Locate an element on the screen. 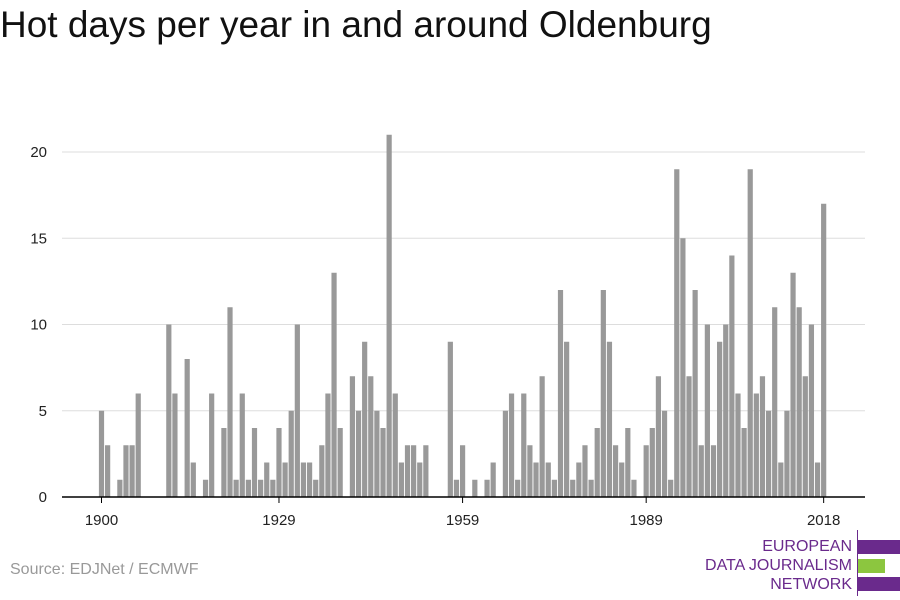  source-note: Source: EDJNet / ECMWF is located at coordinates (104, 569).